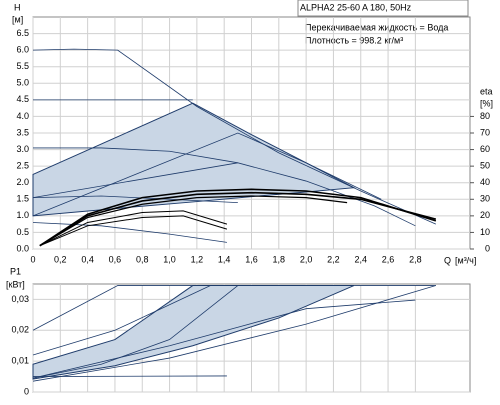 The width and height of the screenshot is (500, 405). What do you see at coordinates (485, 199) in the screenshot?
I see `y2-tick-label: 30` at bounding box center [485, 199].